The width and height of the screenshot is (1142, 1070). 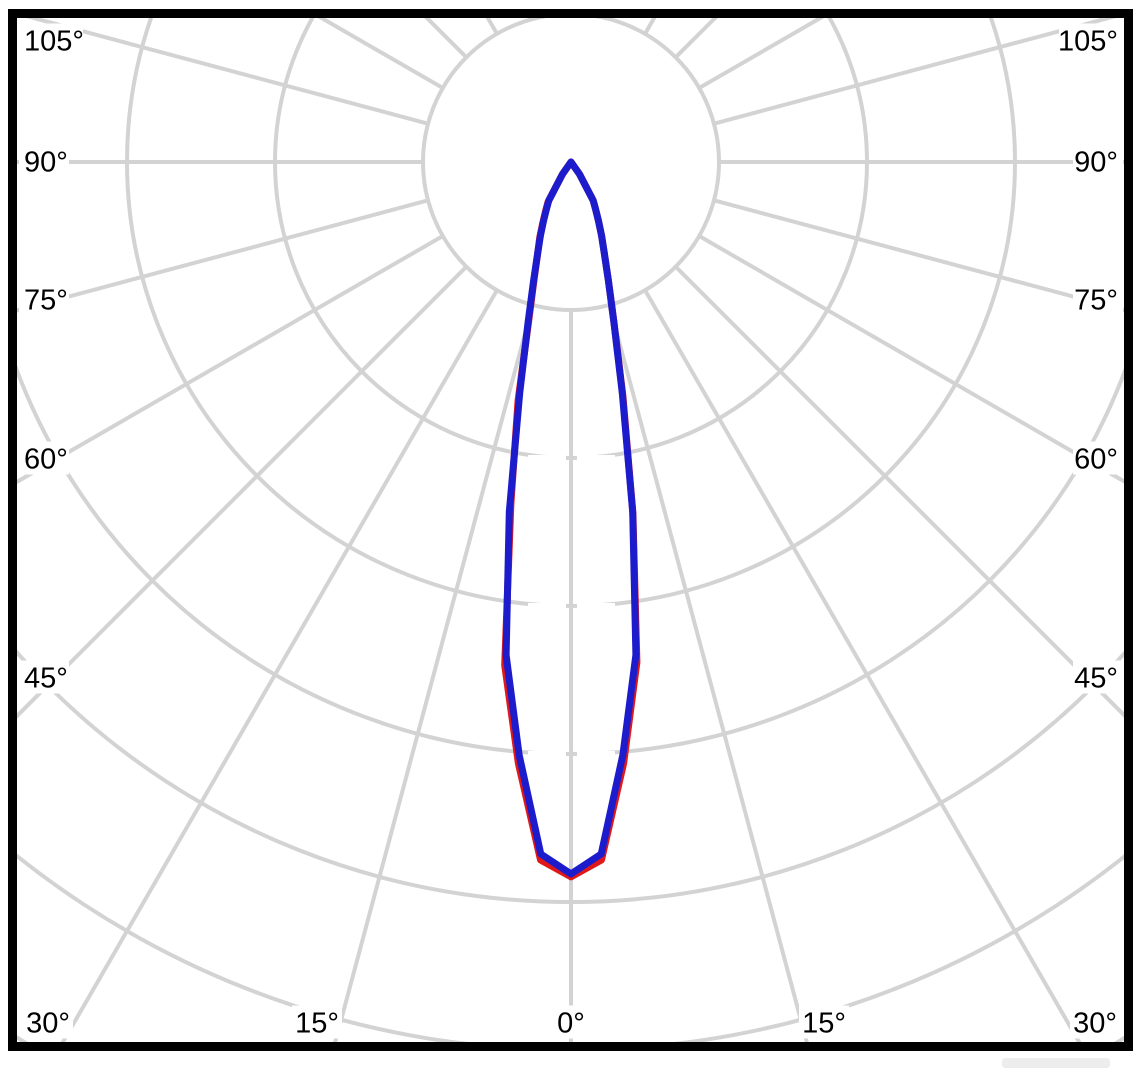 I want to click on faint-watermark, so click(x=1056, y=1063).